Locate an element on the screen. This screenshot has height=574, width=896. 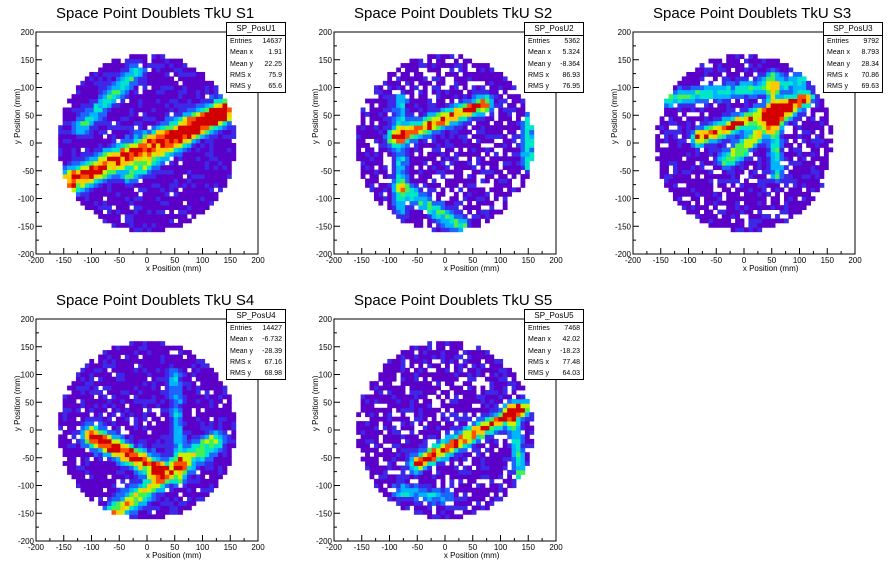
x-tick-label: -200 is located at coordinates (334, 260).